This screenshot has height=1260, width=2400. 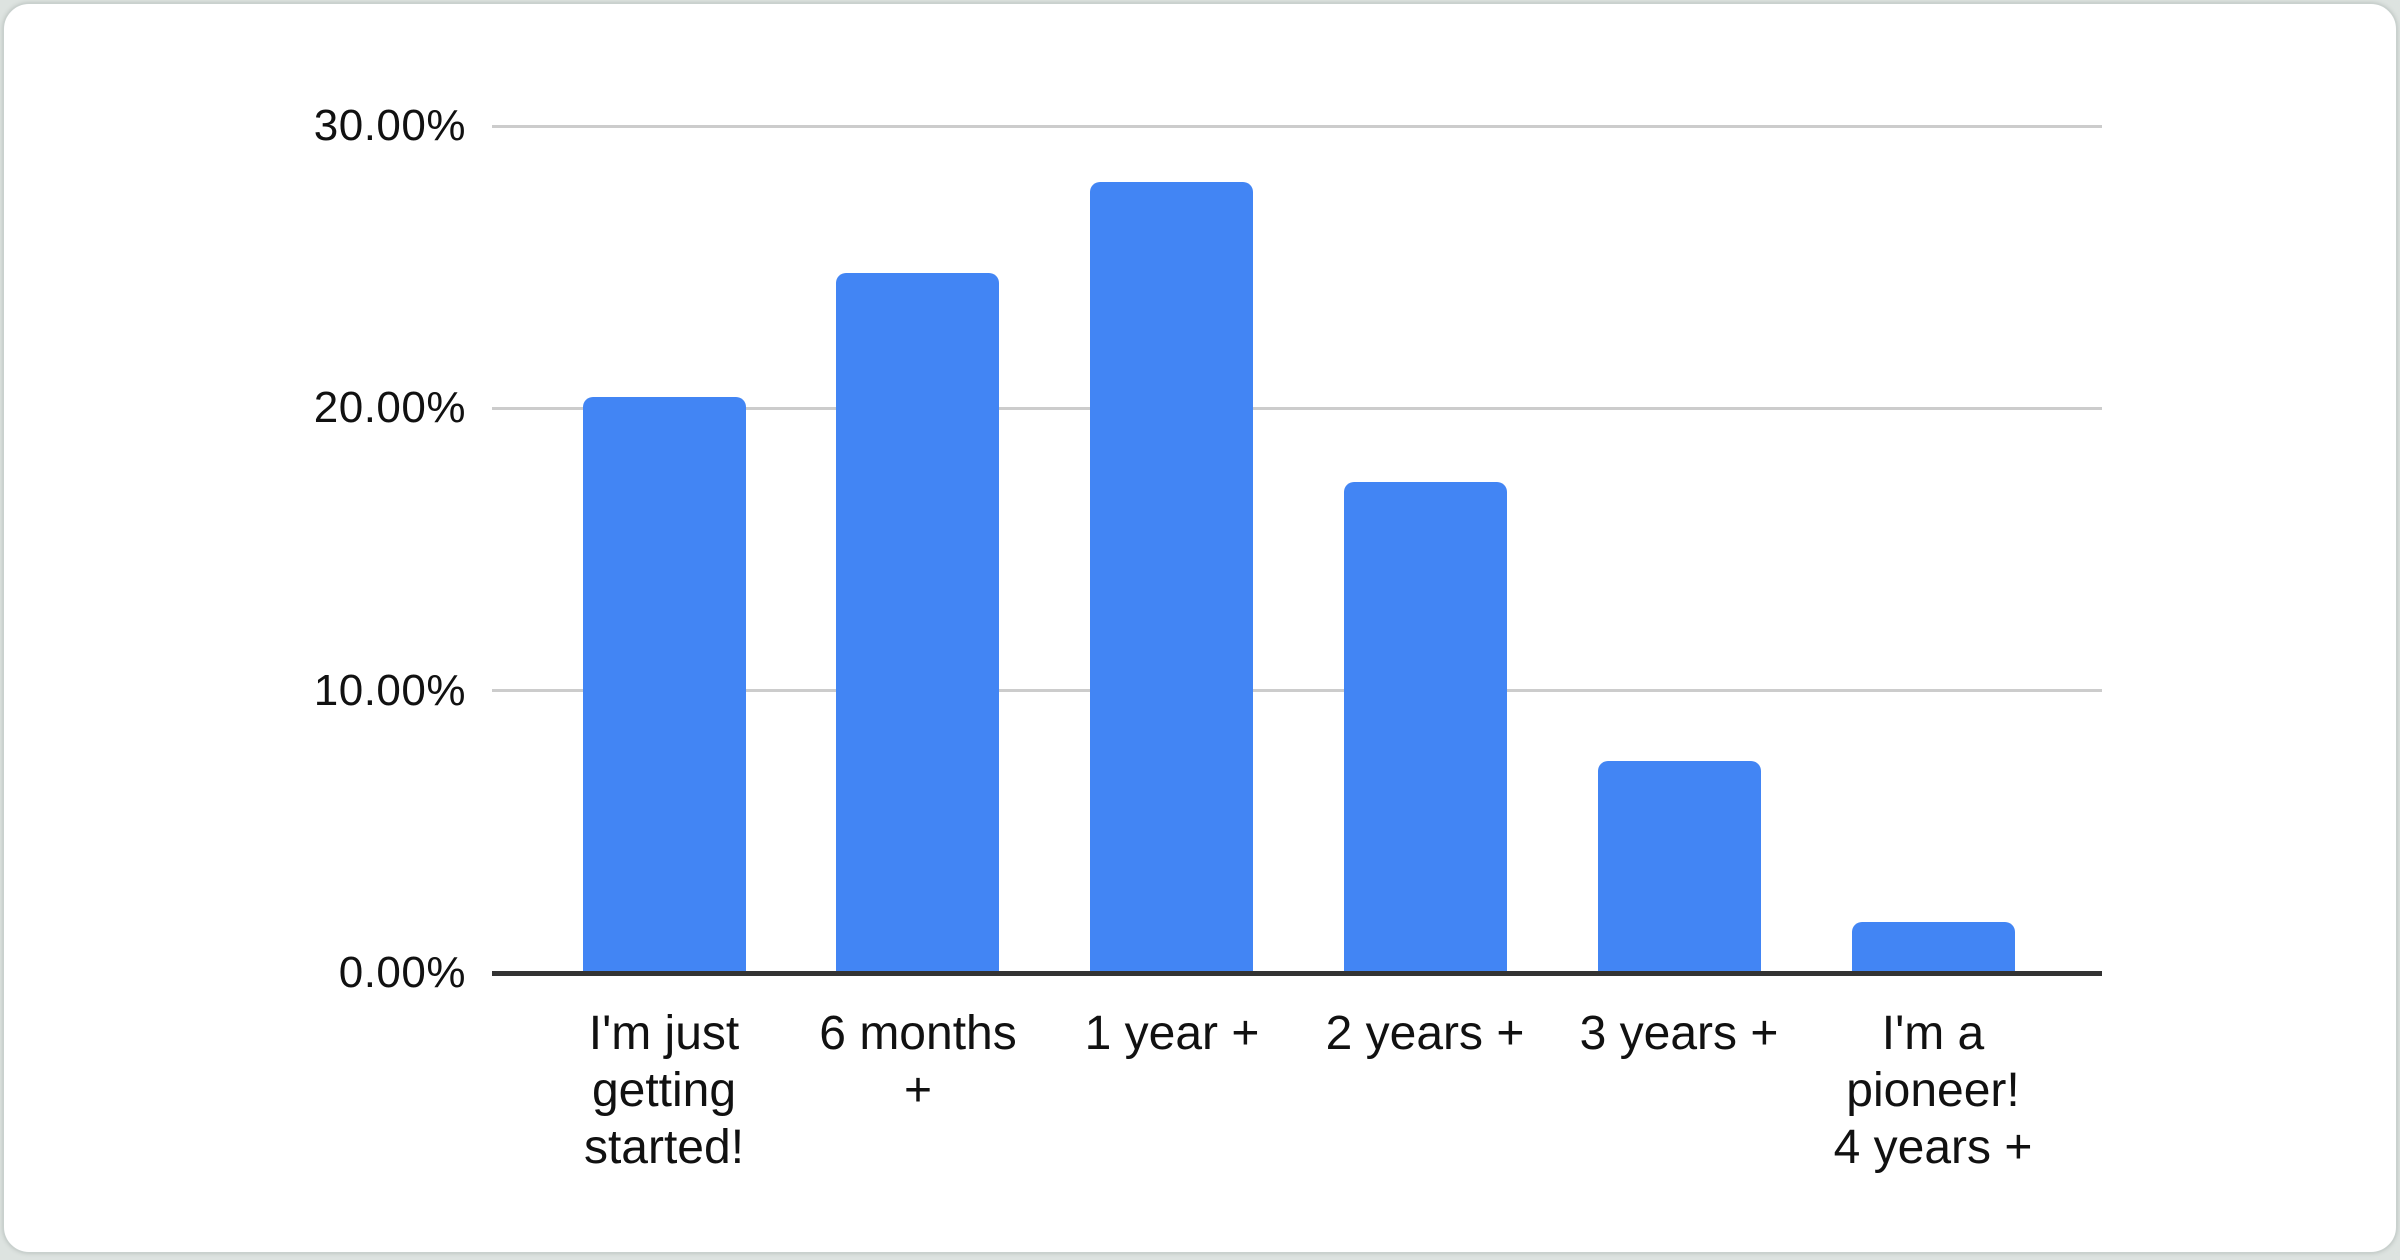 What do you see at coordinates (389, 125) in the screenshot?
I see `y-axis-tick-label: 30.00%` at bounding box center [389, 125].